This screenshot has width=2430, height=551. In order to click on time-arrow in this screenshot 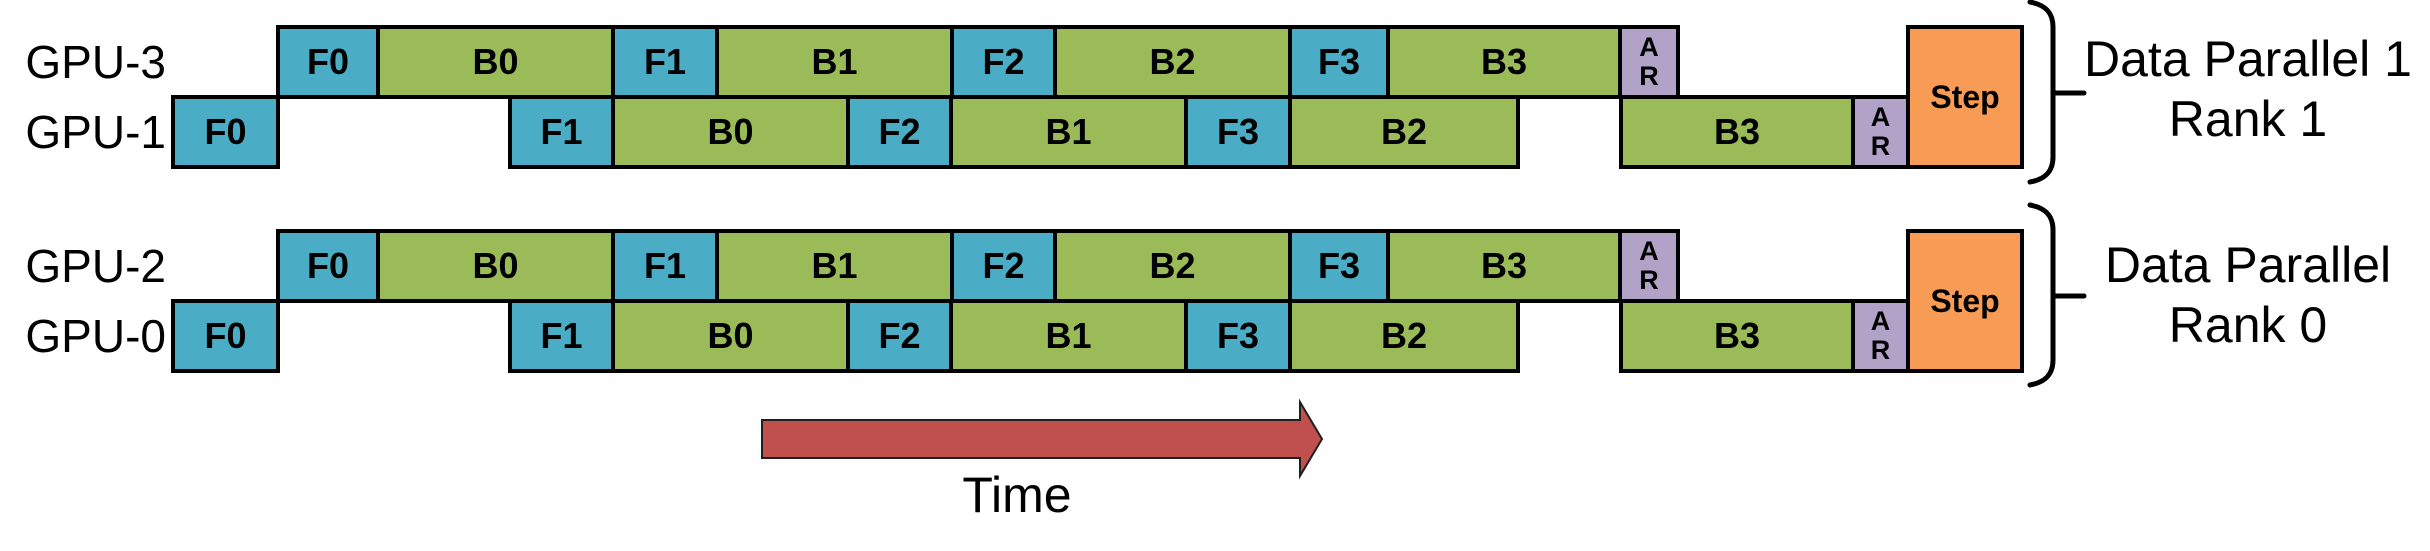, I will do `click(1042, 439)`.